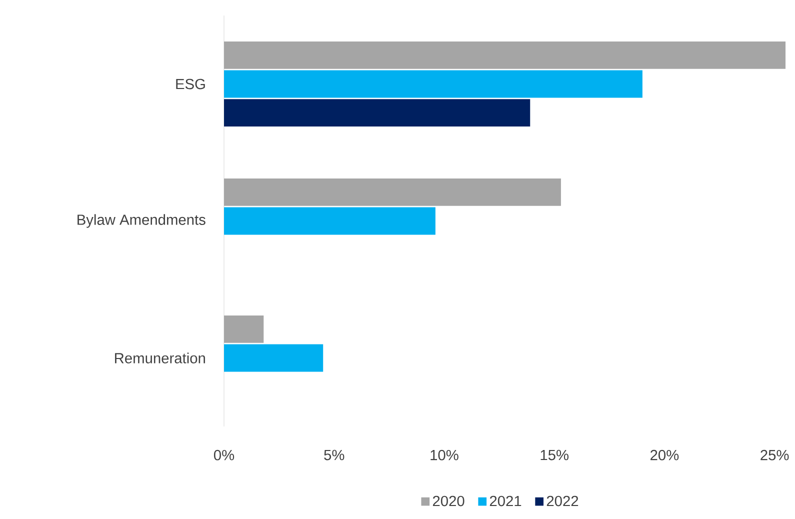 The height and width of the screenshot is (519, 795). Describe the element at coordinates (664, 455) in the screenshot. I see `x-tick-label: 20%` at that location.